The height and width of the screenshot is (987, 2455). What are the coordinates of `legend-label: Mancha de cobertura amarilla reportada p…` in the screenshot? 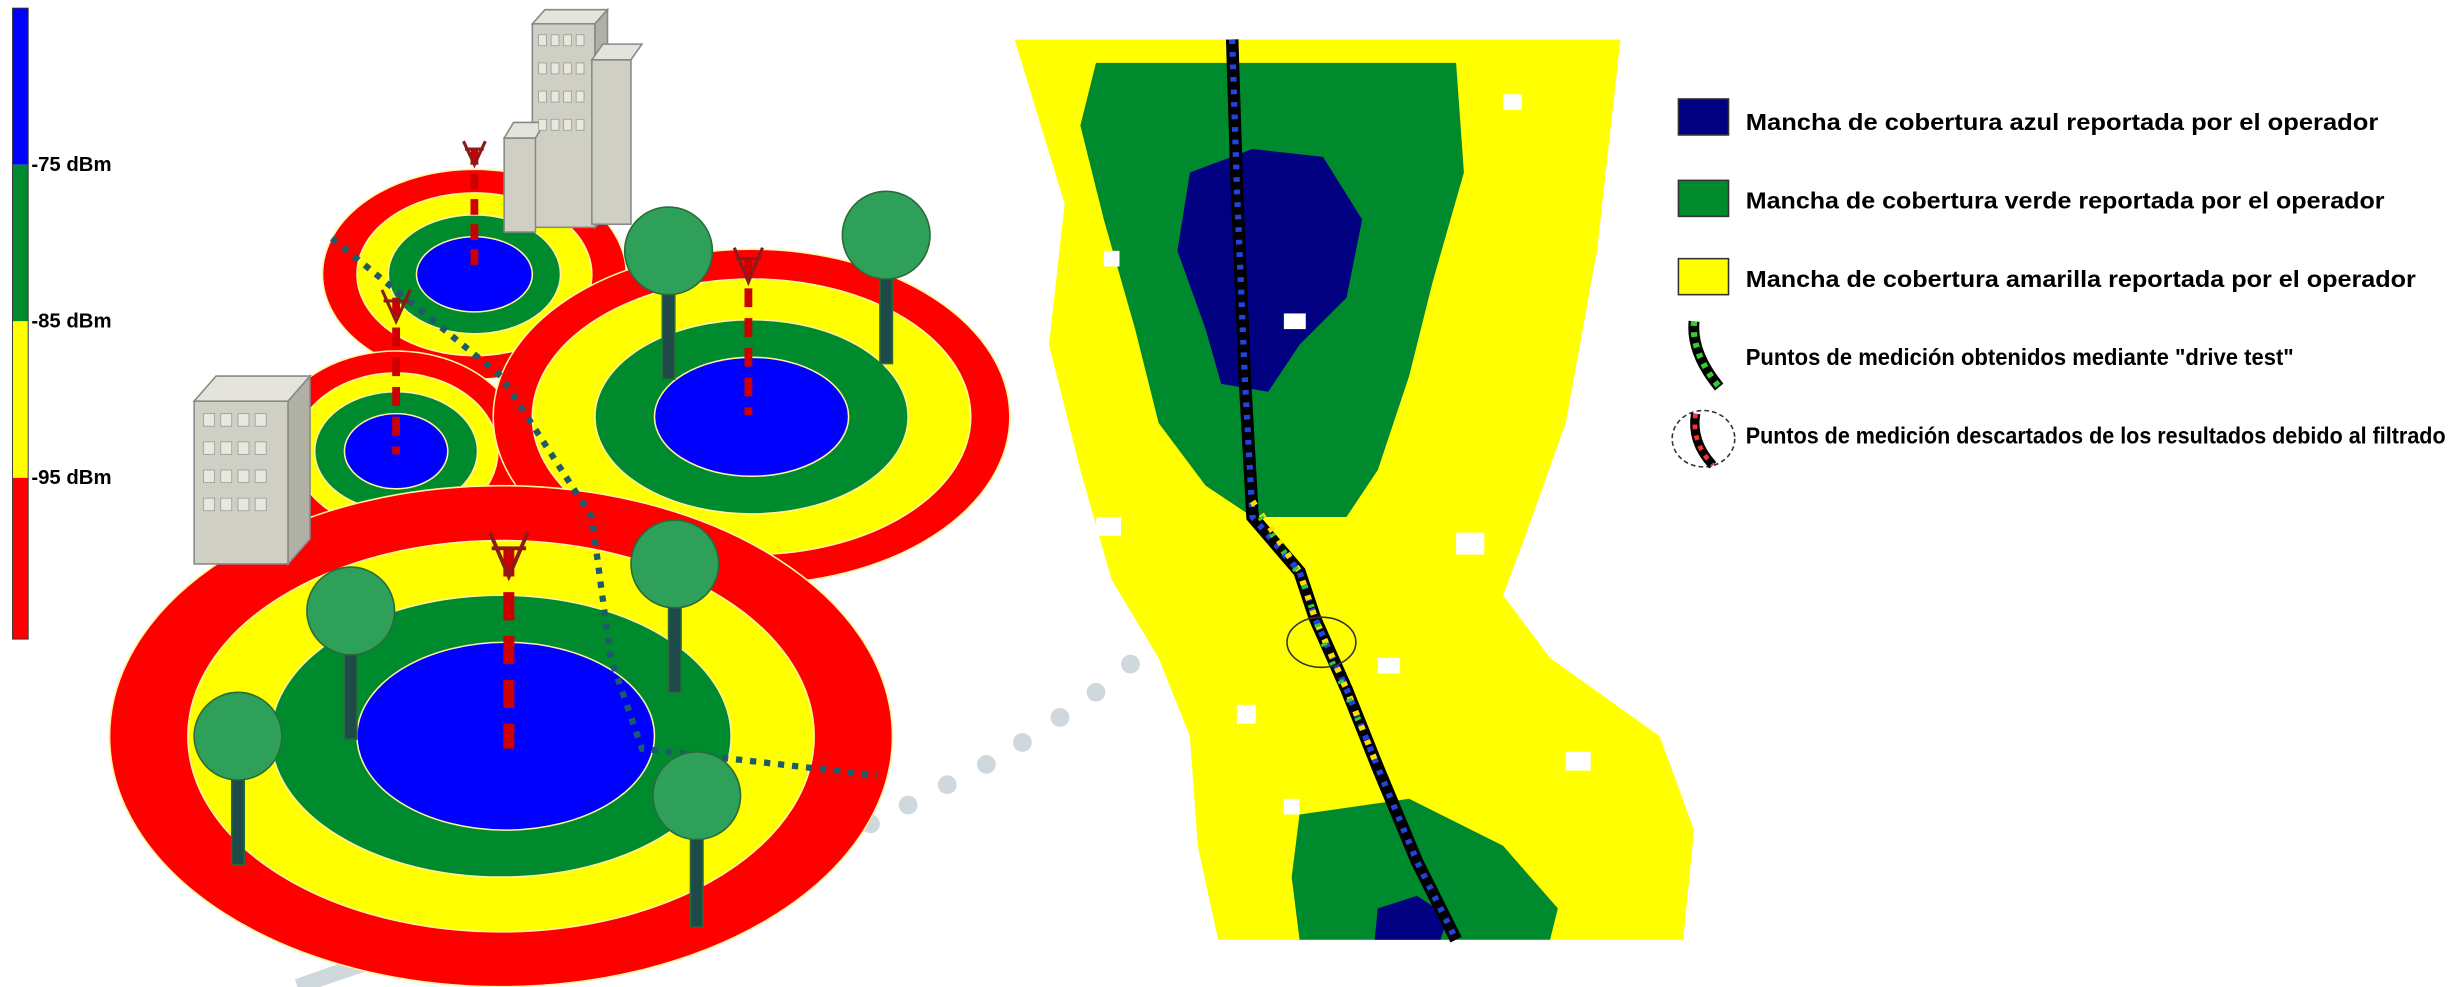 It's located at (2081, 279).